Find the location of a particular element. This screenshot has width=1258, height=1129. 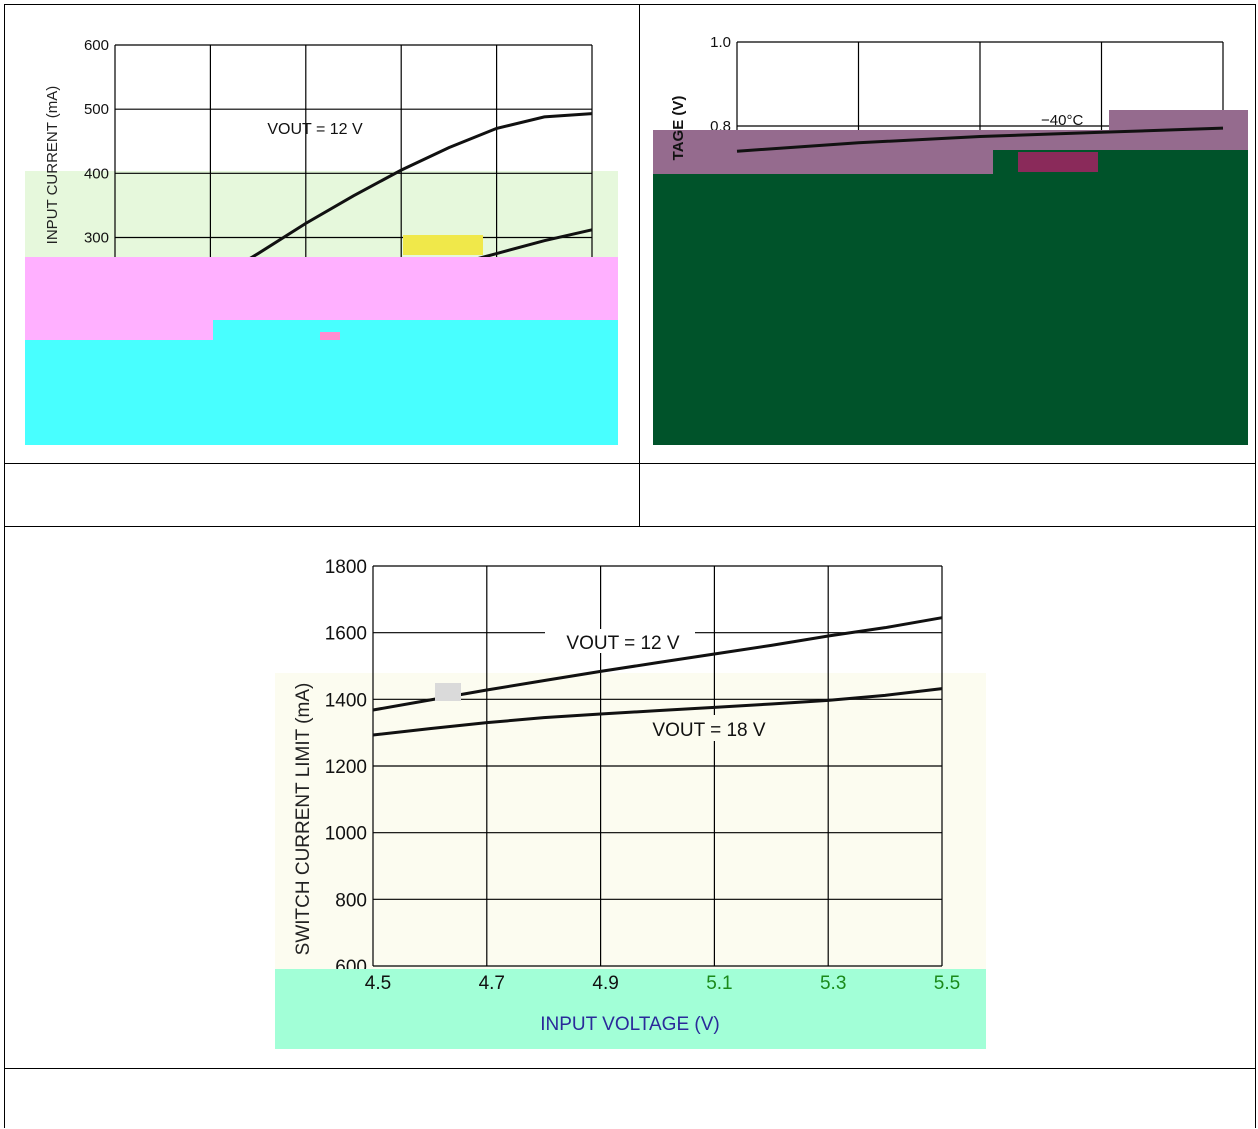

series-label: −40°C is located at coordinates (1062, 120).